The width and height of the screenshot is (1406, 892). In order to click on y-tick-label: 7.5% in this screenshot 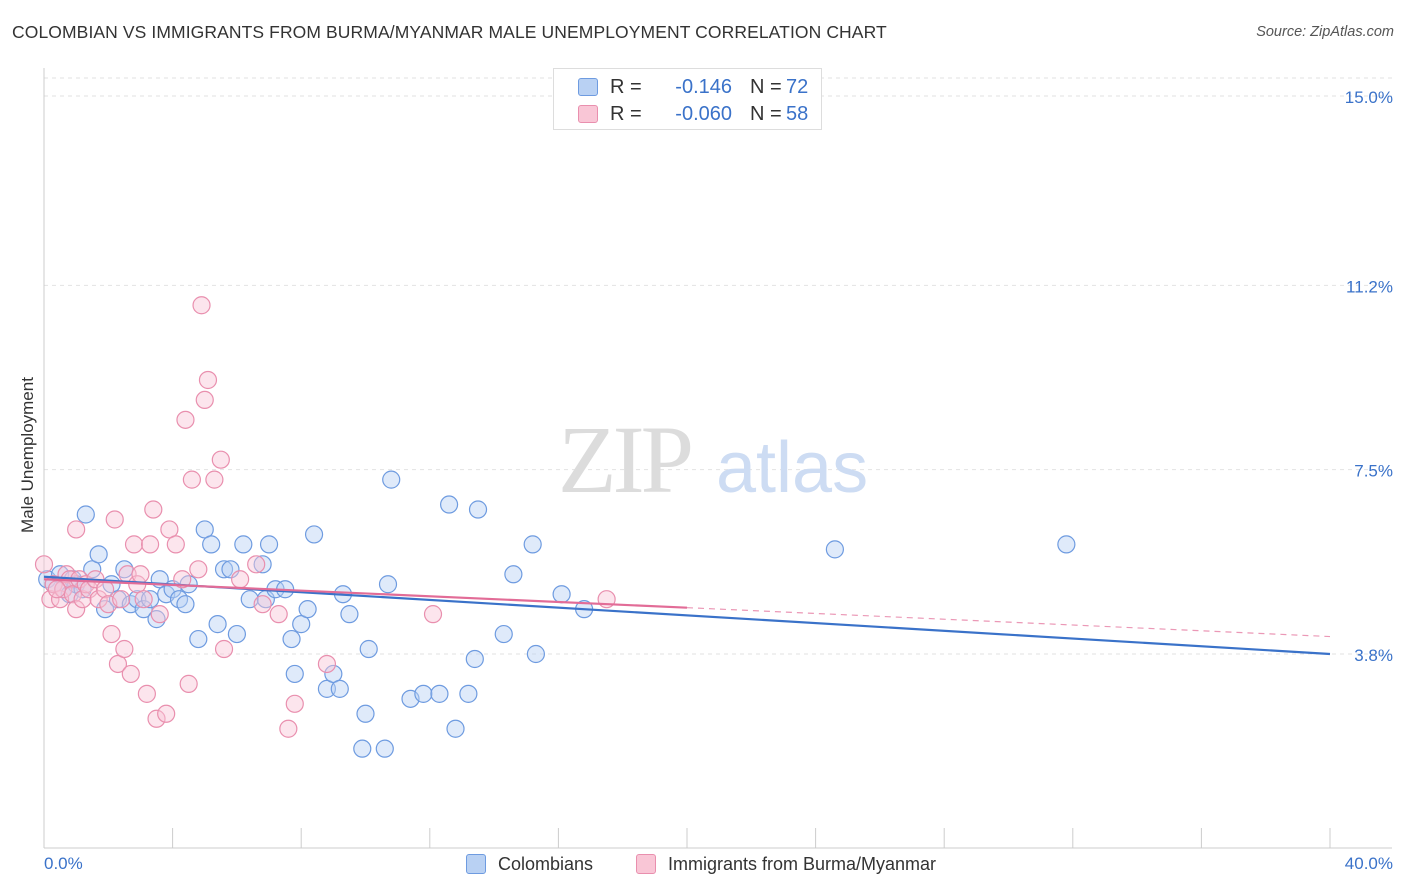, I will do `click(1373, 471)`.